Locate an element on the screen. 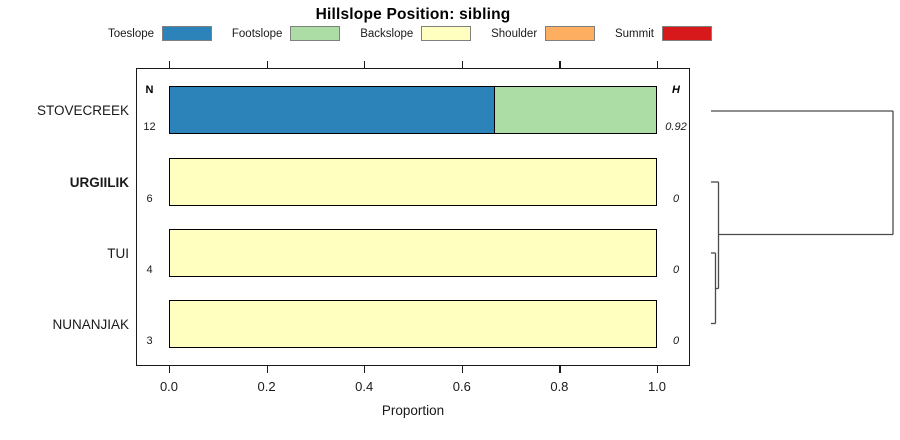 This screenshot has width=900, height=440. bar-segment-toeslope is located at coordinates (332, 110).